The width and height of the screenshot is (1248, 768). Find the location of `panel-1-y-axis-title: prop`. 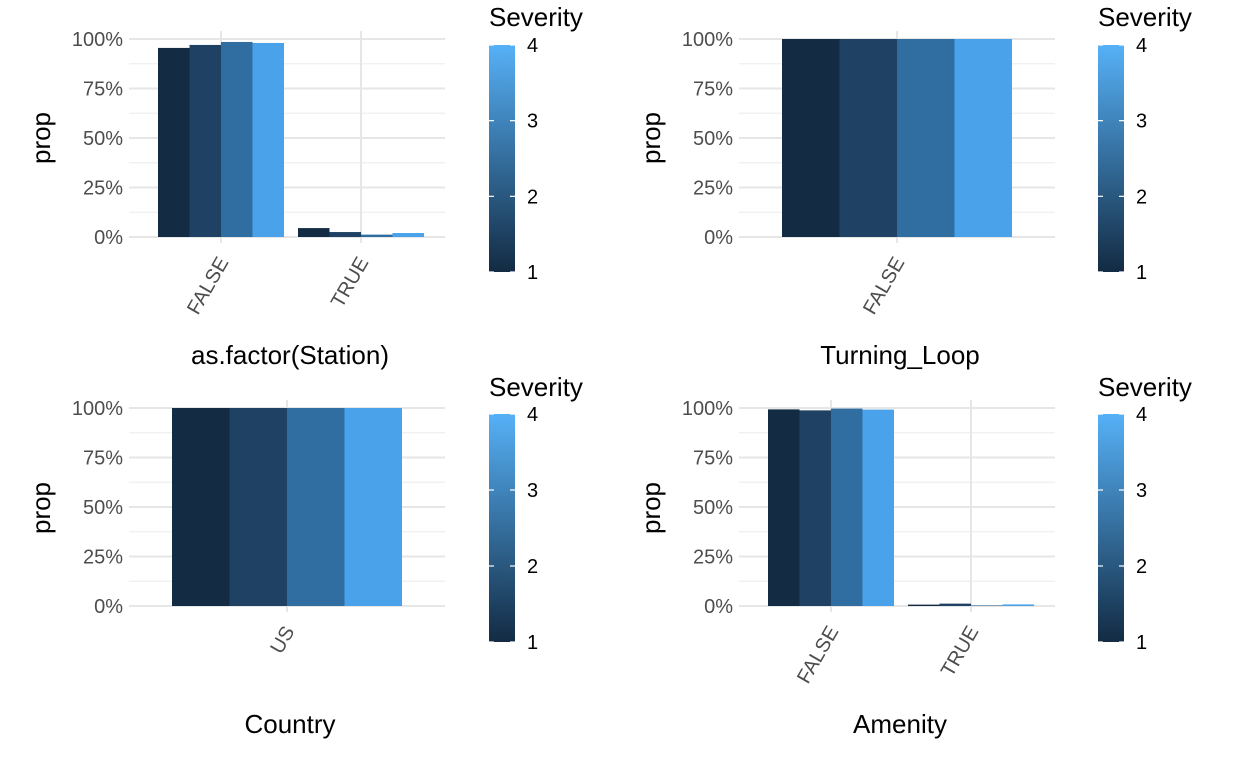

panel-1-y-axis-title: prop is located at coordinates (41, 138).